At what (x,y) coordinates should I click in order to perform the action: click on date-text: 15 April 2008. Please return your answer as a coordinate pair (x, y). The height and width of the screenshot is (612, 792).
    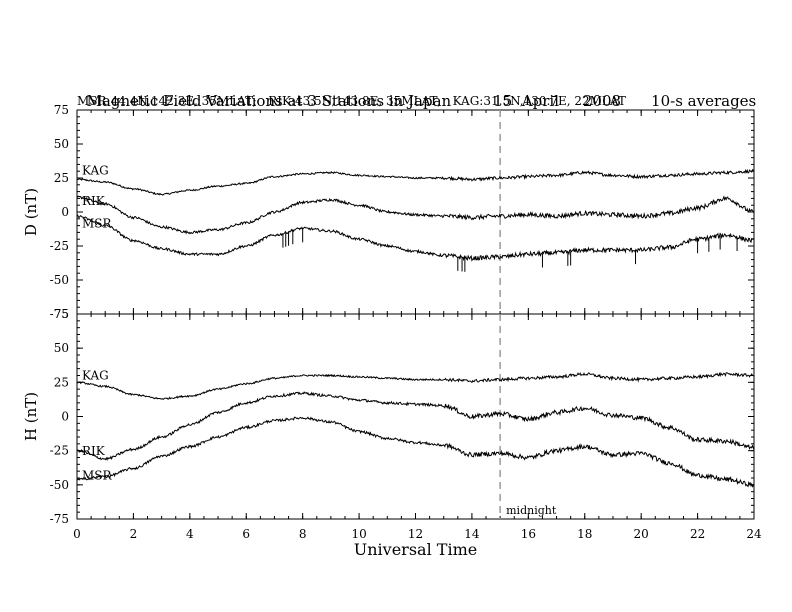
    Looking at the image, I should click on (557, 101).